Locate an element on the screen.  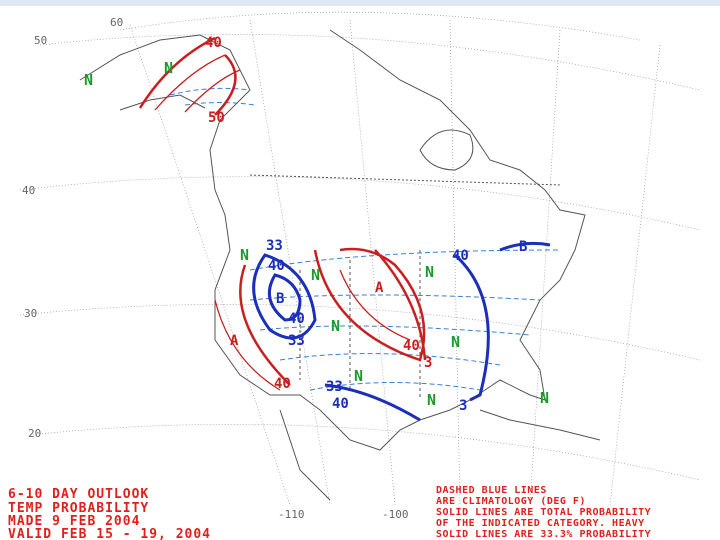
title-line: TEMP PROBABILITY is located at coordinates (78, 508).